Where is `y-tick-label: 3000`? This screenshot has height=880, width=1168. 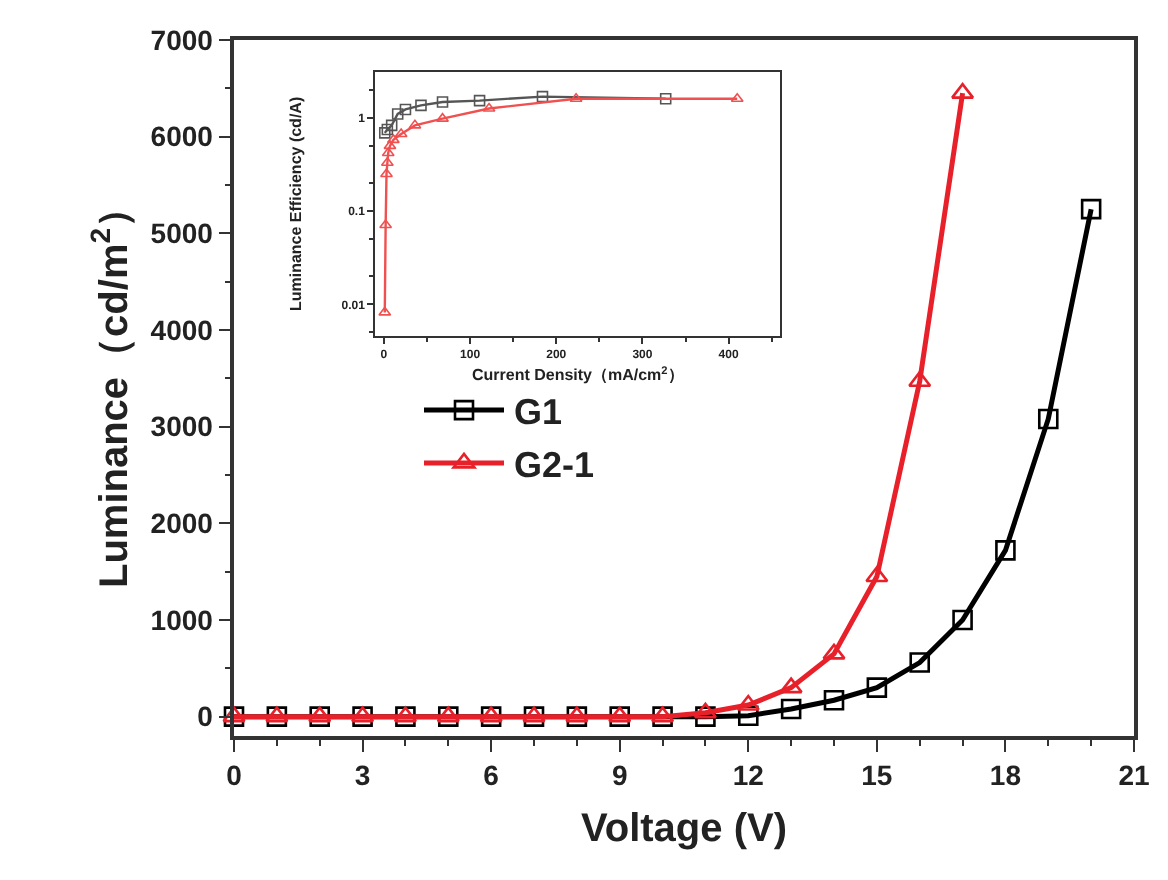
y-tick-label: 3000 is located at coordinates (182, 426).